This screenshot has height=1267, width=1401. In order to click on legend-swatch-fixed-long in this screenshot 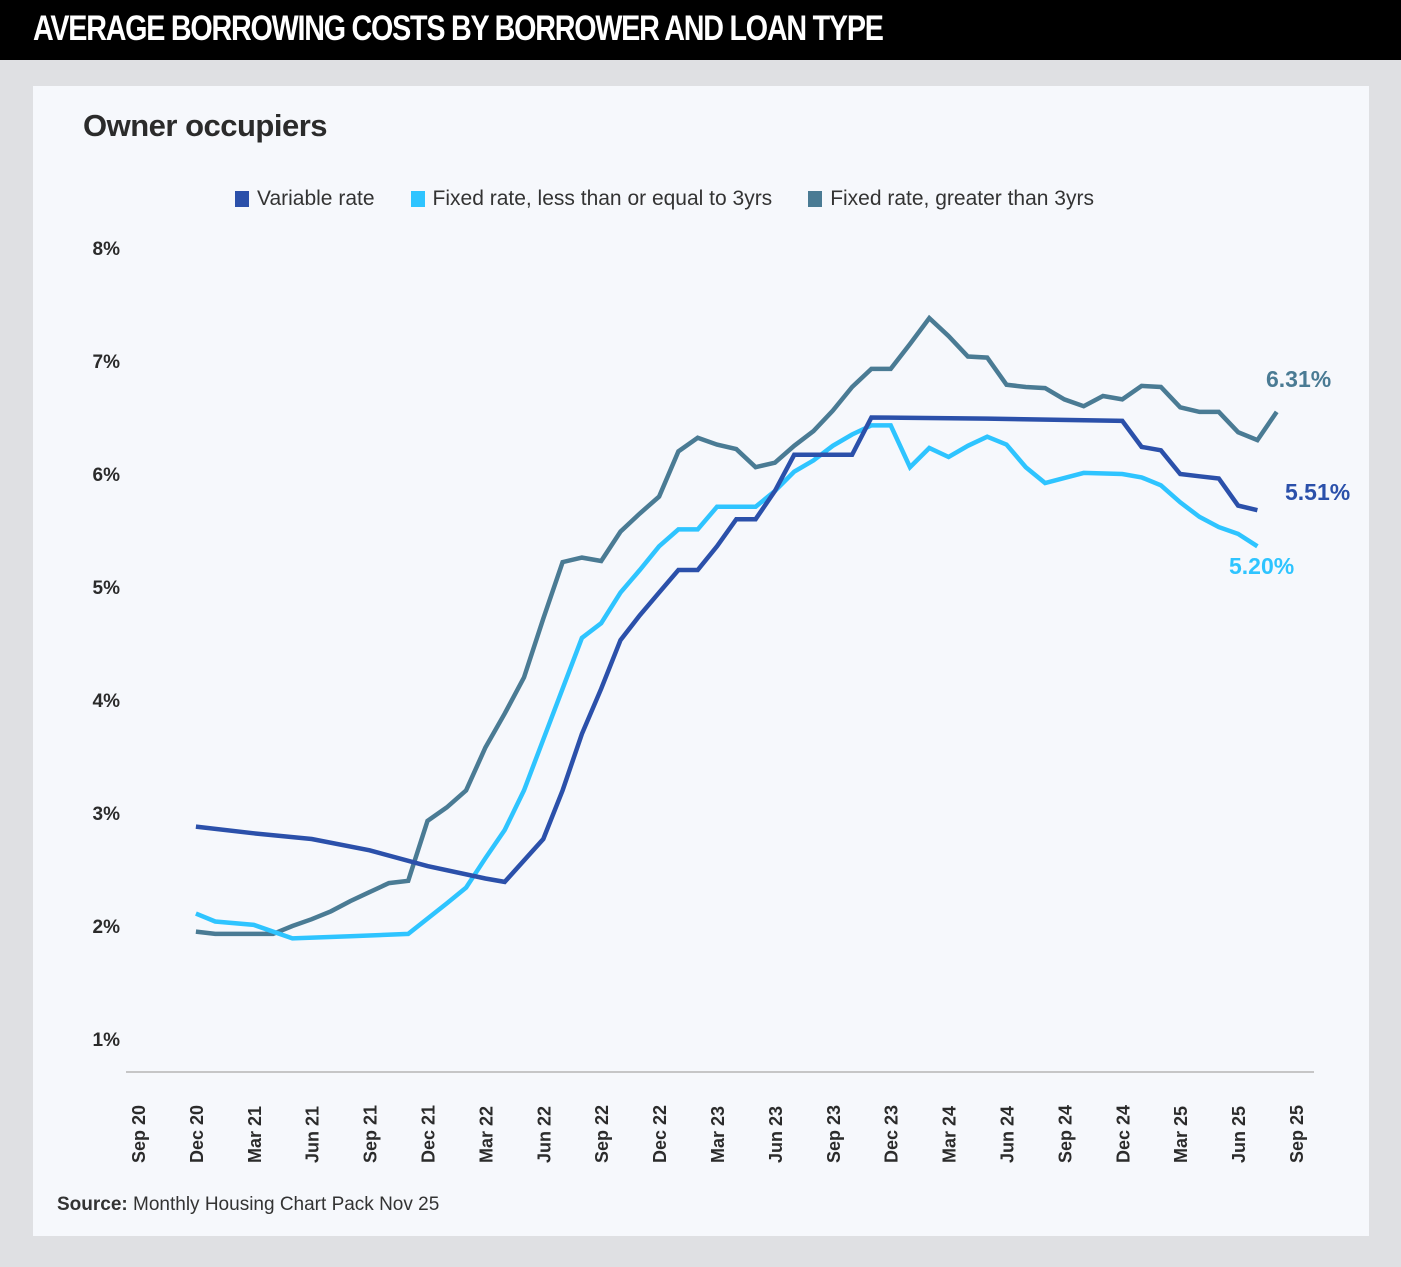, I will do `click(815, 199)`.